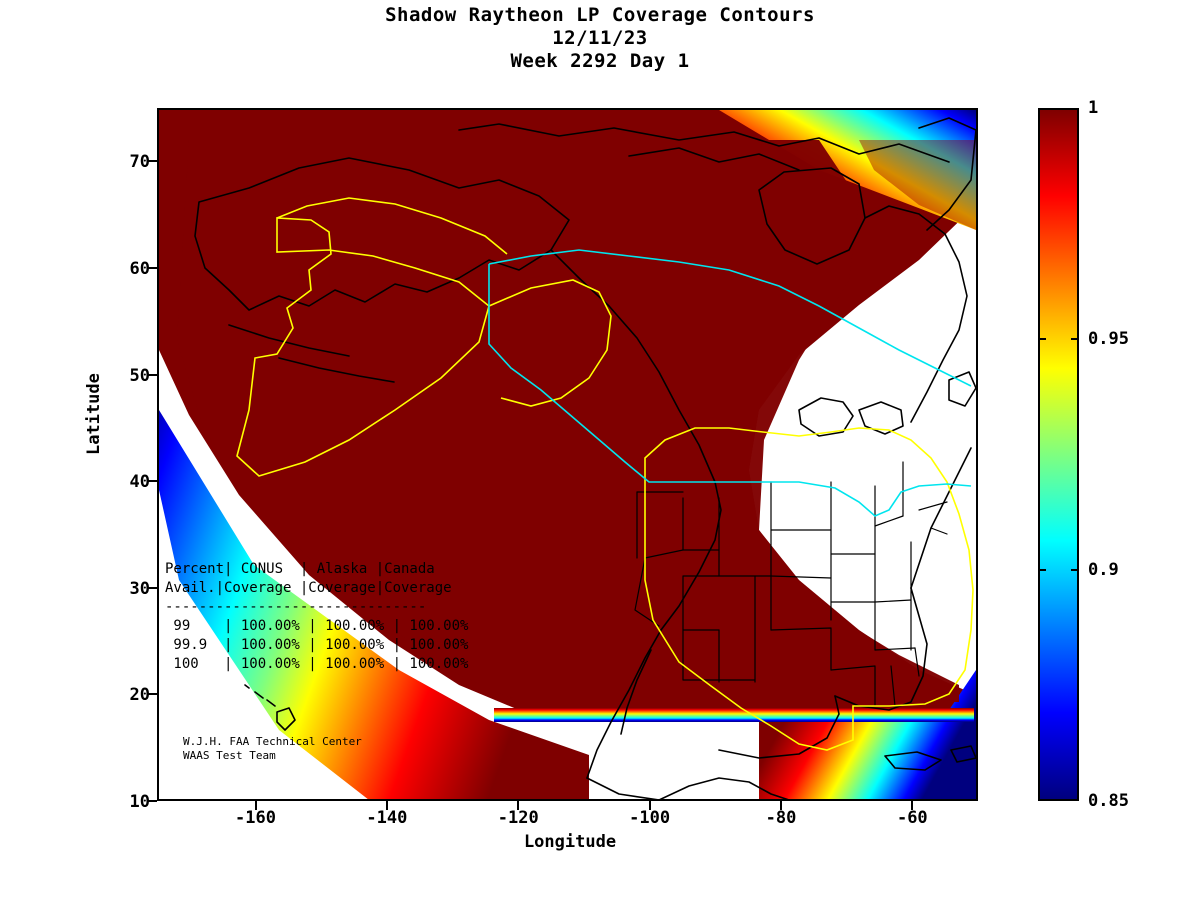 The width and height of the screenshot is (1200, 900). I want to click on colorbar-tick-0.95: 0.95, so click(1108, 339).